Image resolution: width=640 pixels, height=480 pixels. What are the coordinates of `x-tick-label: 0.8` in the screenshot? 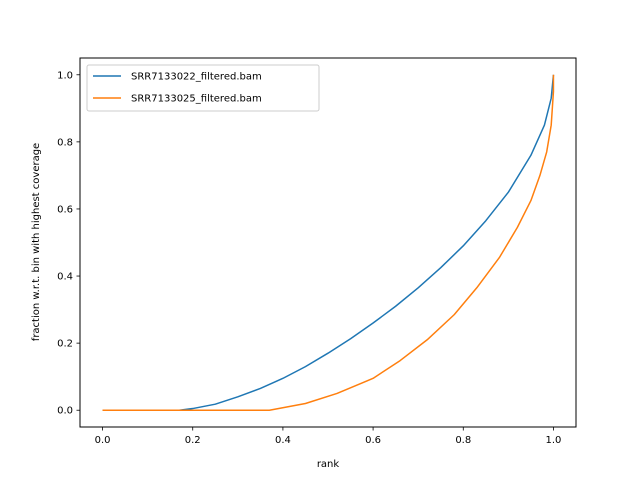 It's located at (463, 440).